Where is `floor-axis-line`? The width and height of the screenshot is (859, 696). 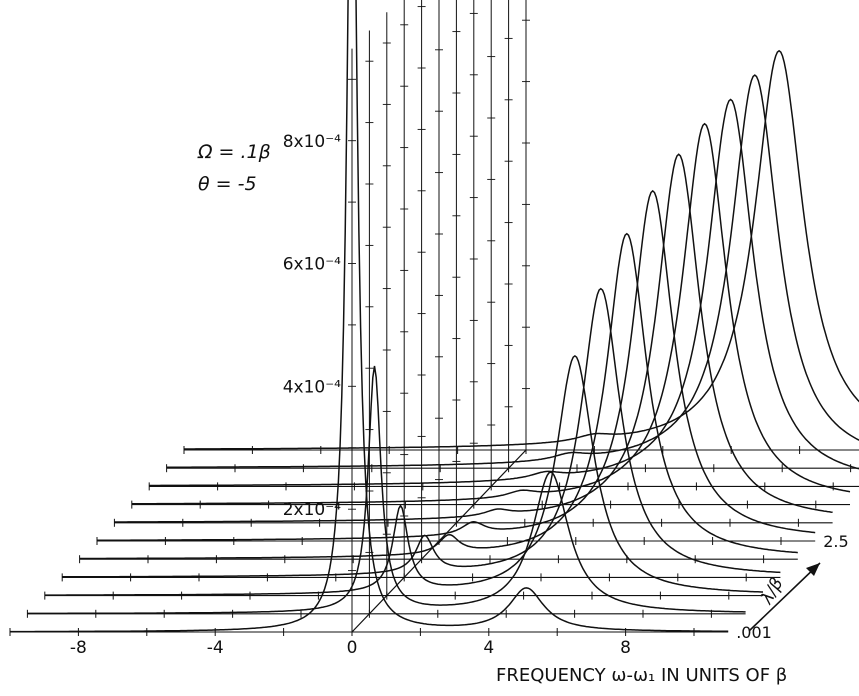
floor-axis-line is located at coordinates (439, 541).